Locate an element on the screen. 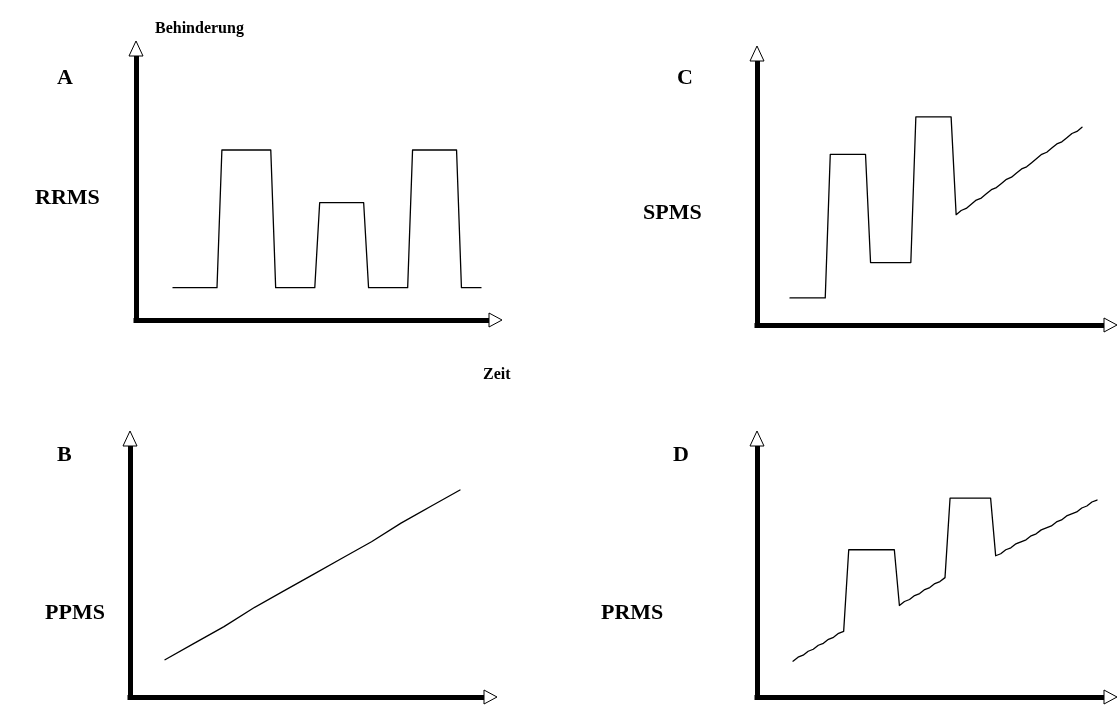 This screenshot has height=706, width=1120. chart-title: A is located at coordinates (65, 76).